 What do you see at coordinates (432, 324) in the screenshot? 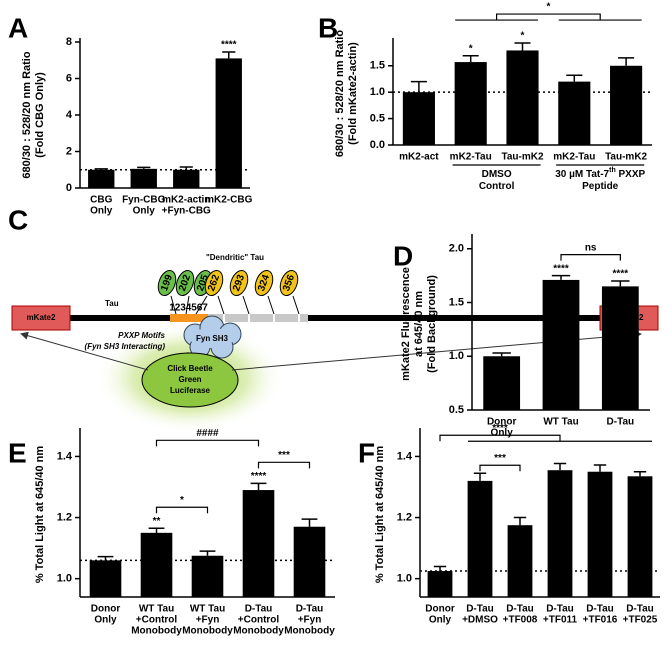
I see `y-axis-label: (Fold Background)` at bounding box center [432, 324].